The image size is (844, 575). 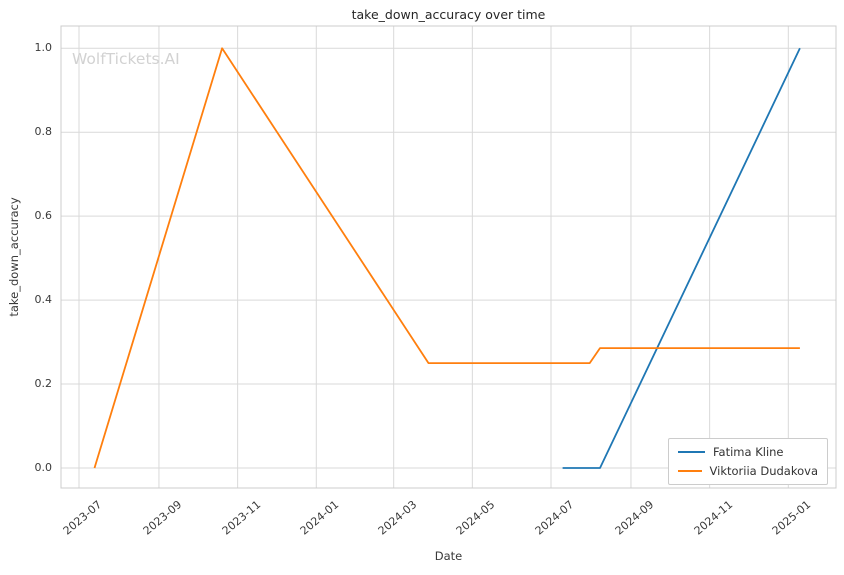 What do you see at coordinates (43, 467) in the screenshot?
I see `y-tick-label-0.0: 0.0` at bounding box center [43, 467].